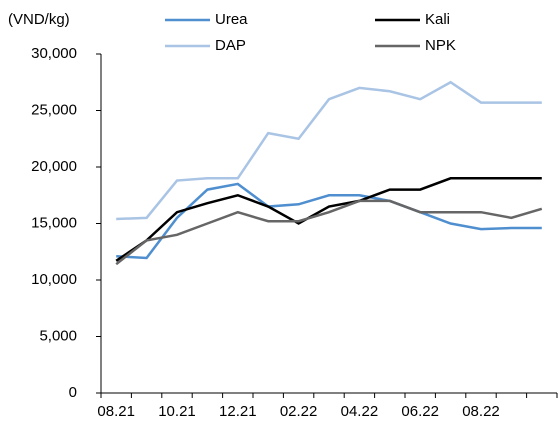  What do you see at coordinates (360, 411) in the screenshot?
I see `x-tick-label: 04.22` at bounding box center [360, 411].